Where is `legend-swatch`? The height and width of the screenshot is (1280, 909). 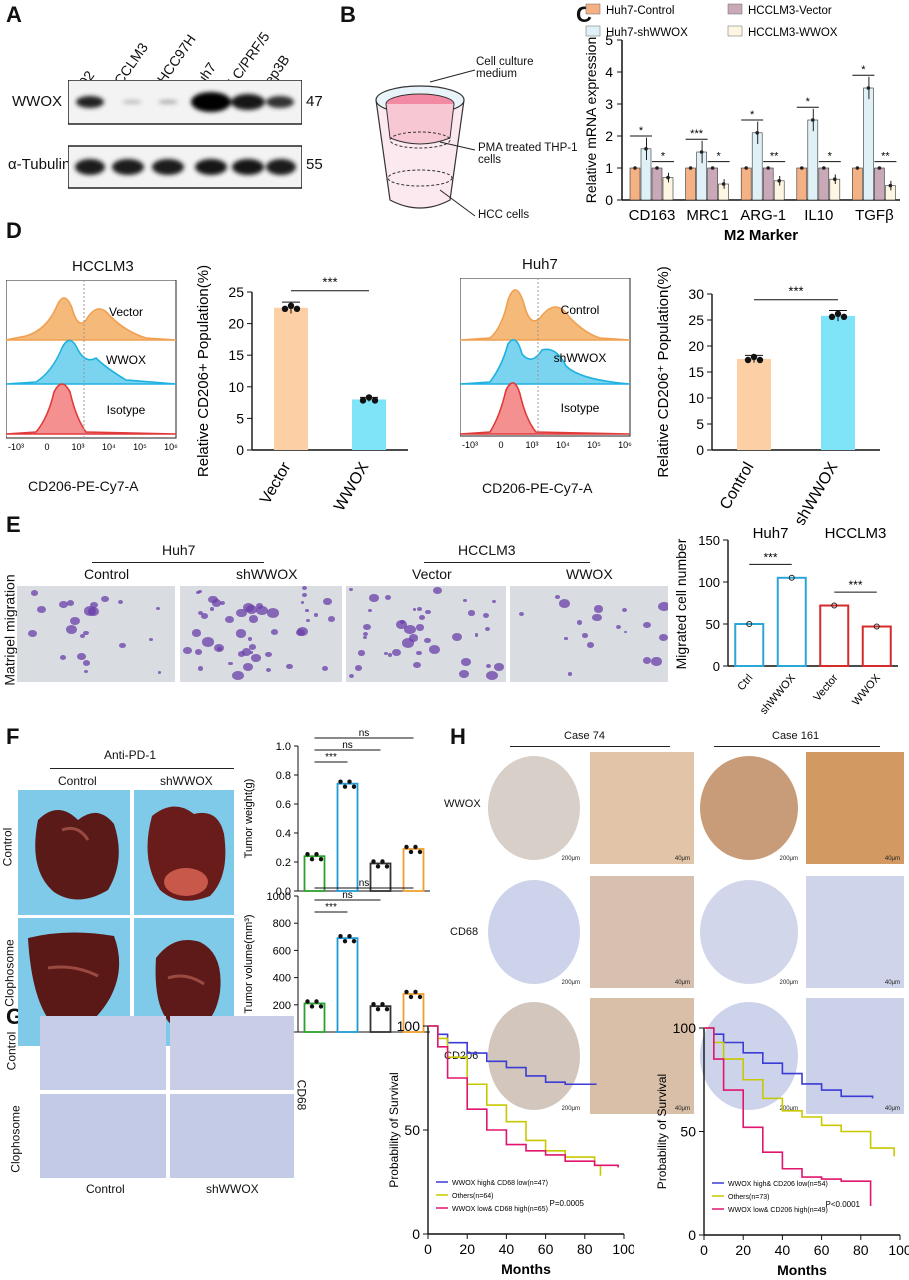
legend-swatch is located at coordinates (735, 31).